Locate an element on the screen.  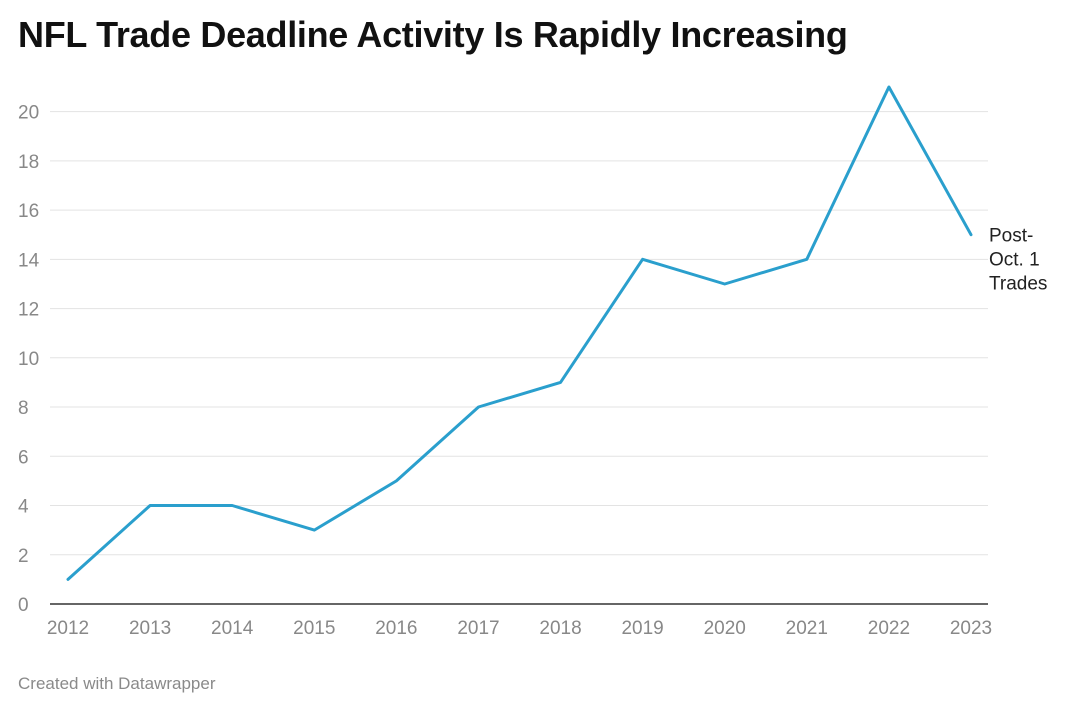
y-tick-label: 20 is located at coordinates (28, 113).